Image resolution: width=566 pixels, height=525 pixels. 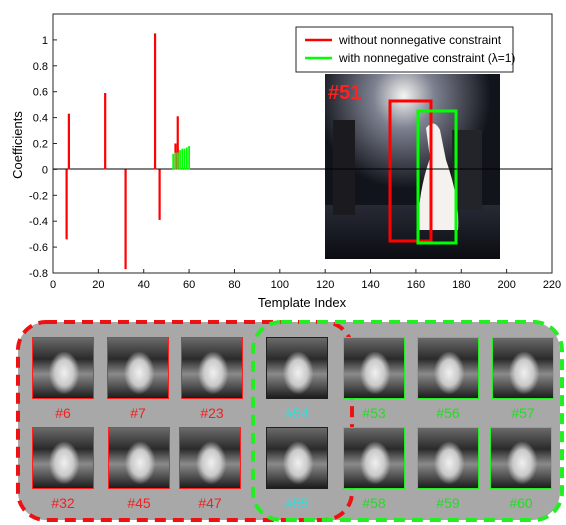 What do you see at coordinates (40, 145) in the screenshot?
I see `y-tick-label: 0.2` at bounding box center [40, 145].